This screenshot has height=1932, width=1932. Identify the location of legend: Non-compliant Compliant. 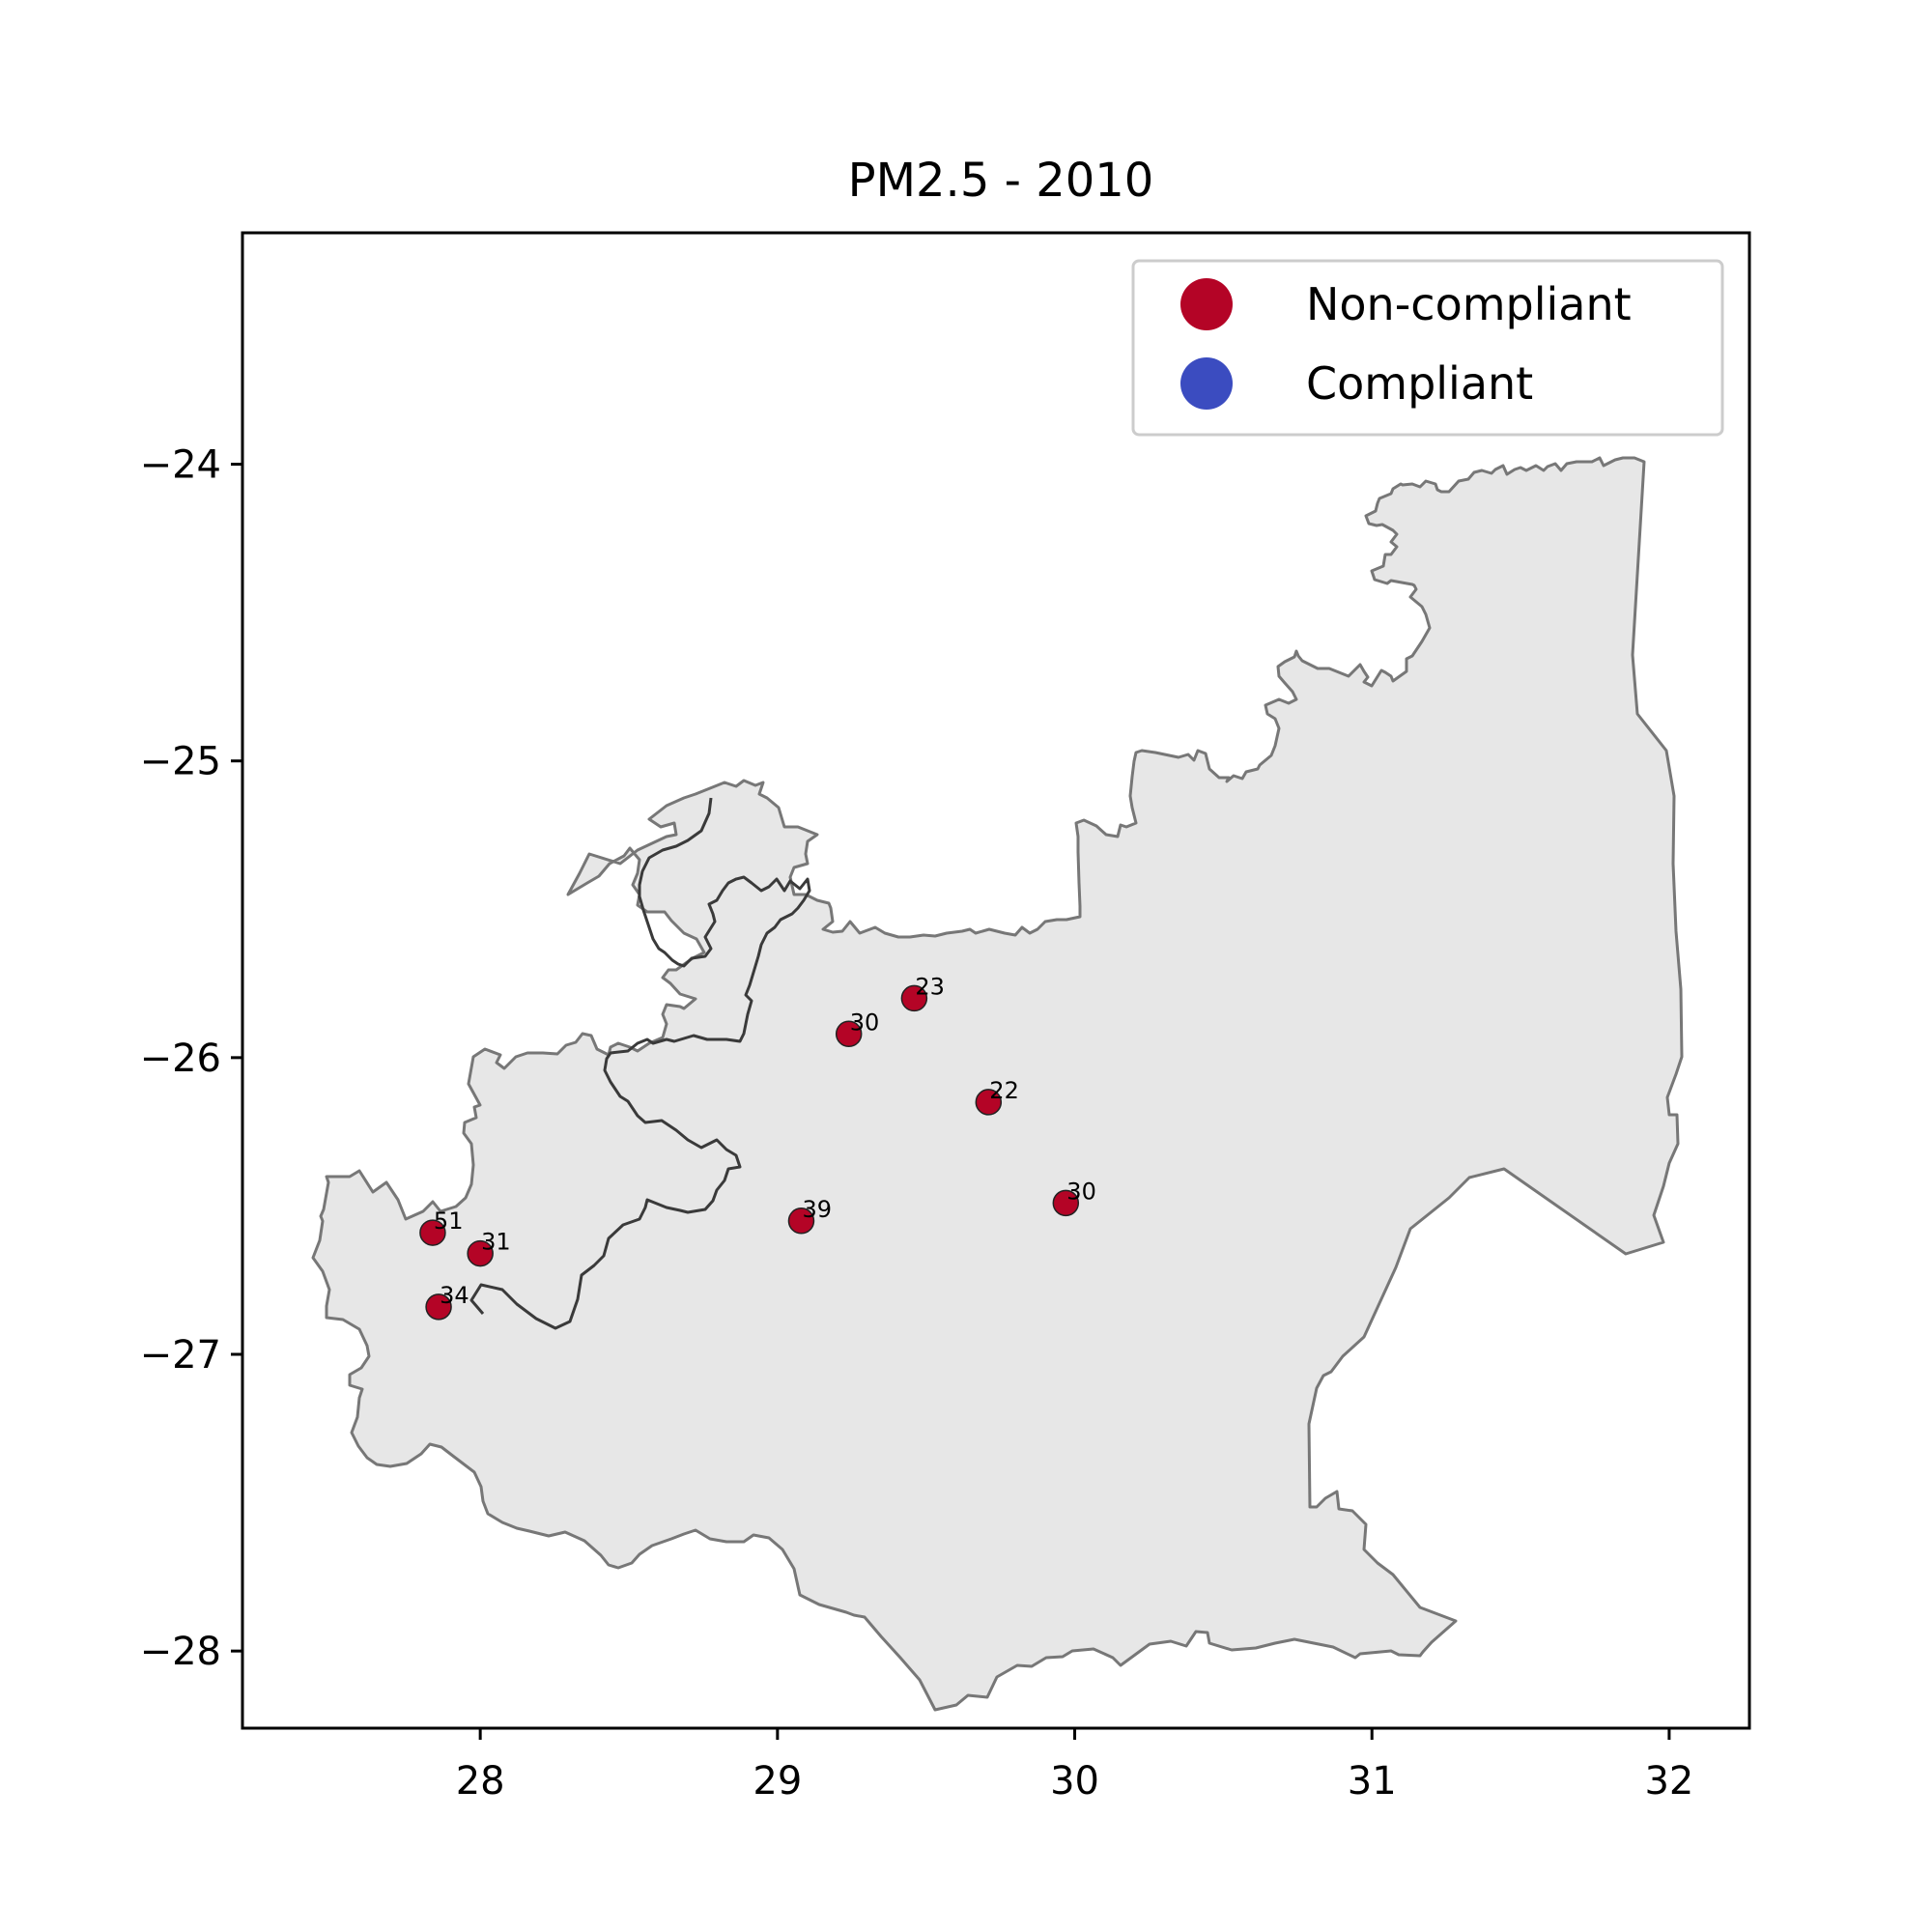
(1427, 348).